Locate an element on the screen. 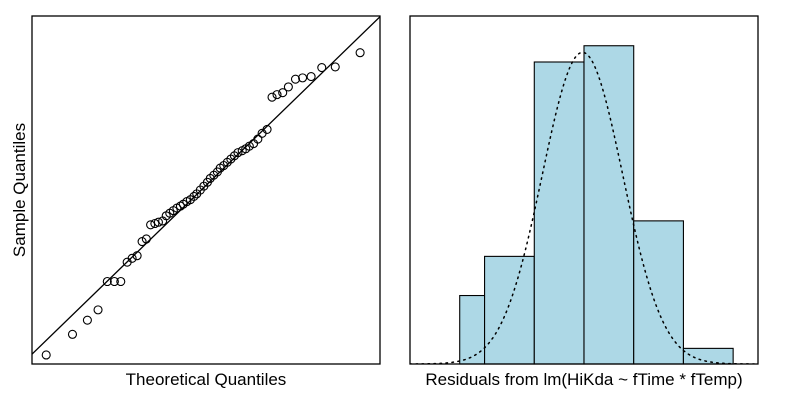 The width and height of the screenshot is (796, 404). qq-y-axis-label: Sample Quantiles is located at coordinates (19, 190).